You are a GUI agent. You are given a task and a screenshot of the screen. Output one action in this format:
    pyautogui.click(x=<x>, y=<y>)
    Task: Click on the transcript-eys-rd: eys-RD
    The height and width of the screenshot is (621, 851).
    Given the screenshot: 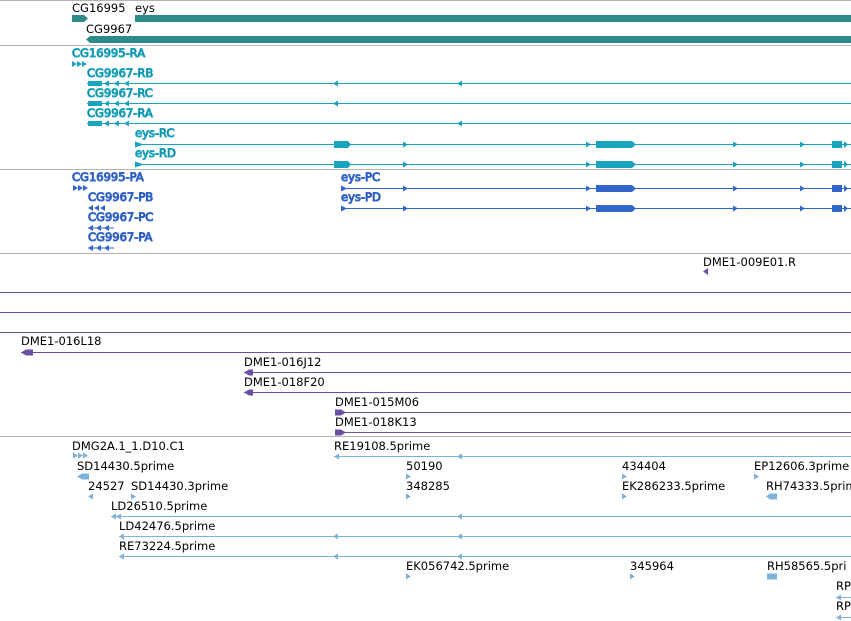 What is the action you would take?
    pyautogui.click(x=493, y=157)
    